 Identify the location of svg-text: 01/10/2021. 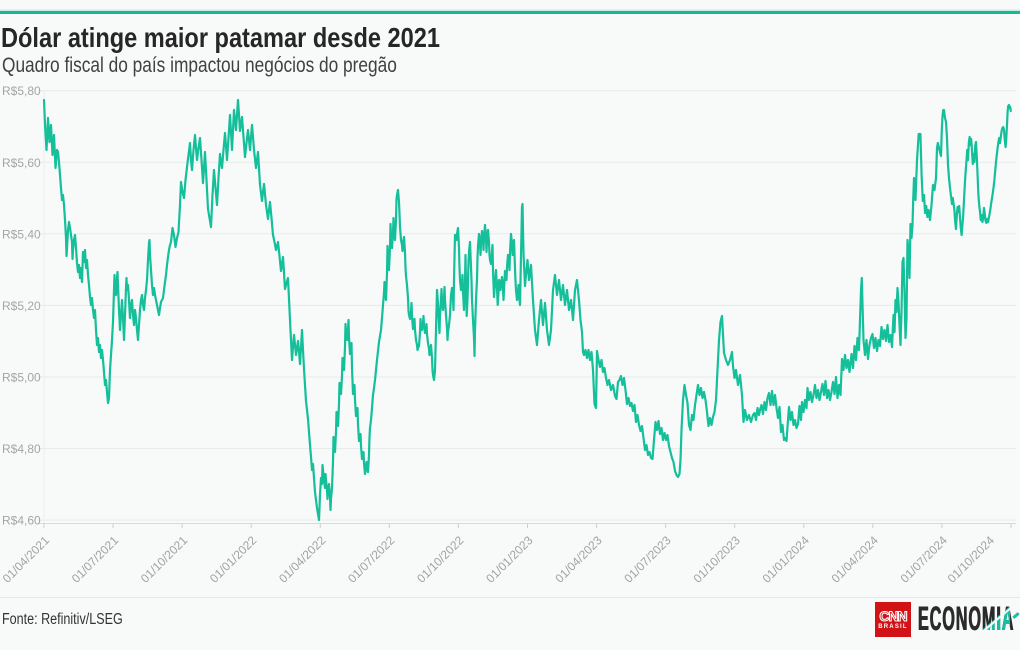
(164, 559).